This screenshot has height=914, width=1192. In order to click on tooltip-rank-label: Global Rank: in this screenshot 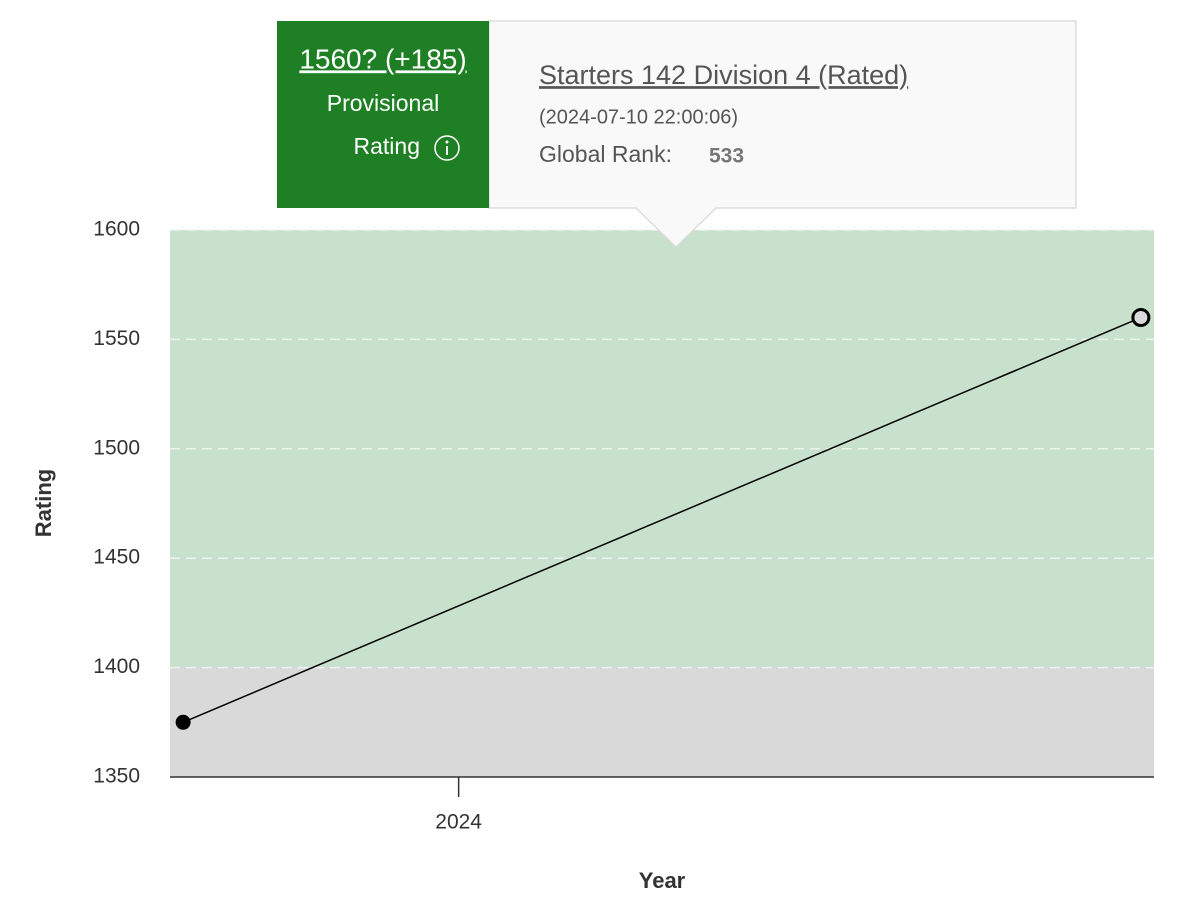, I will do `click(605, 154)`.